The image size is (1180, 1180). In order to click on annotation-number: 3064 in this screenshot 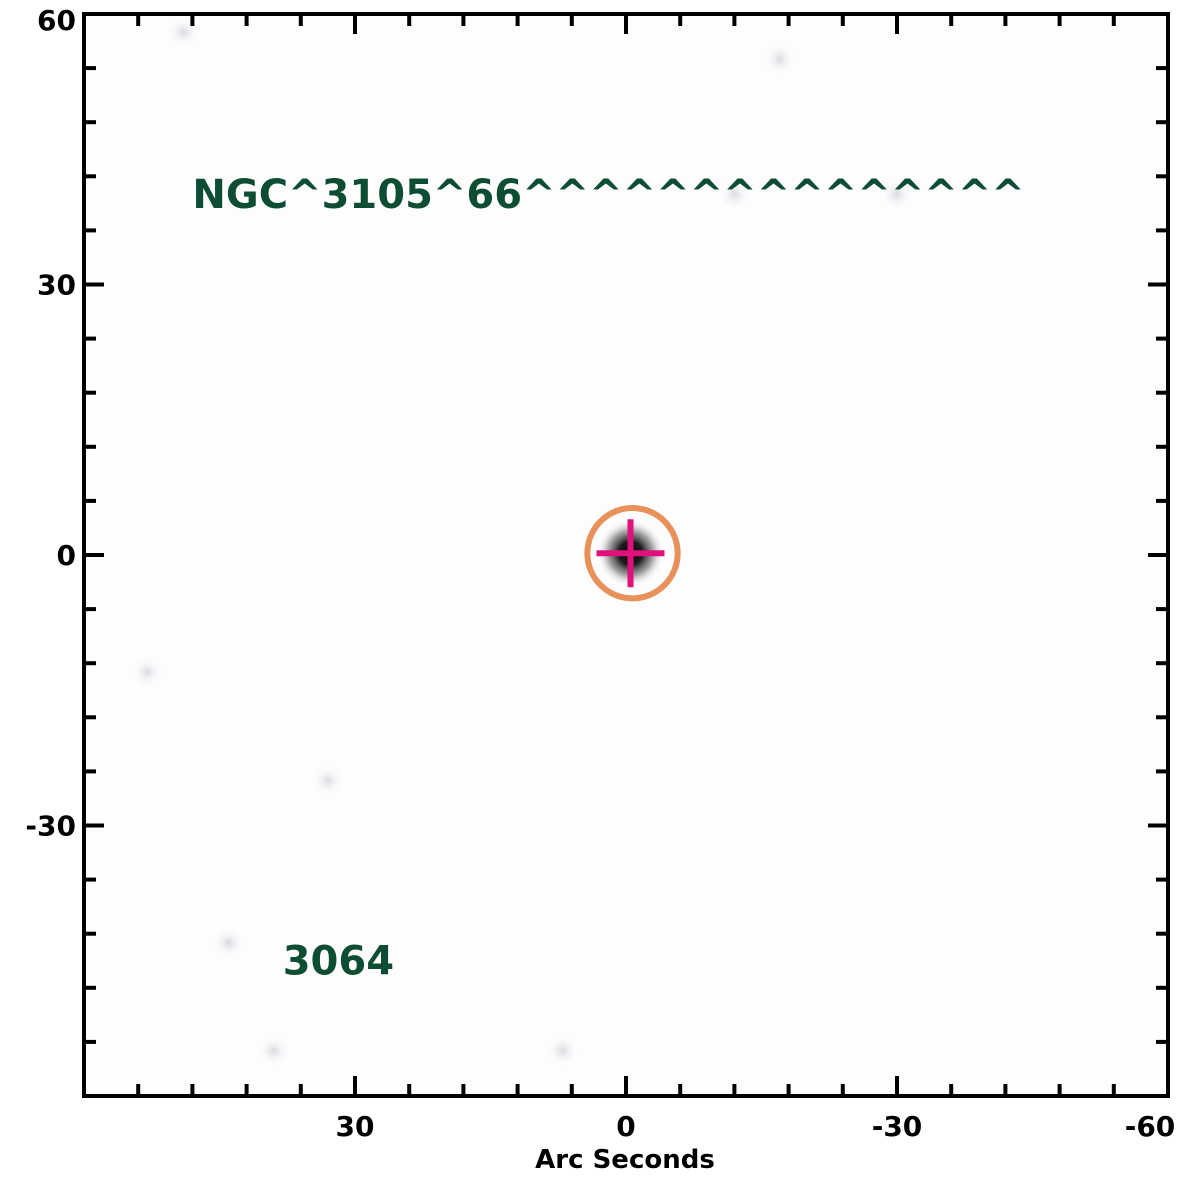, I will do `click(338, 961)`.